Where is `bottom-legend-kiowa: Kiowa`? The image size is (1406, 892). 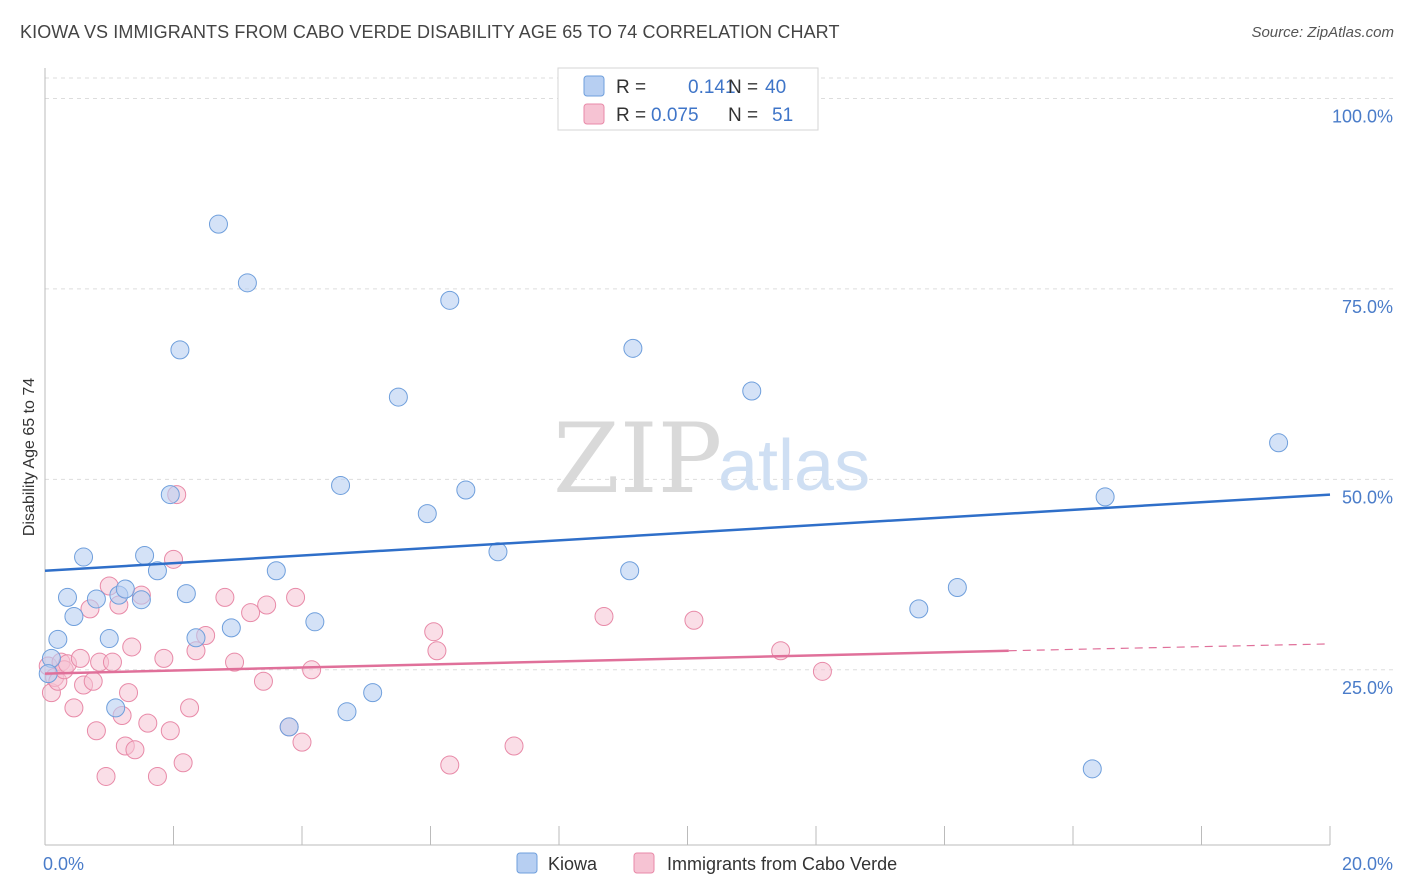 bottom-legend-kiowa: Kiowa is located at coordinates (573, 864).